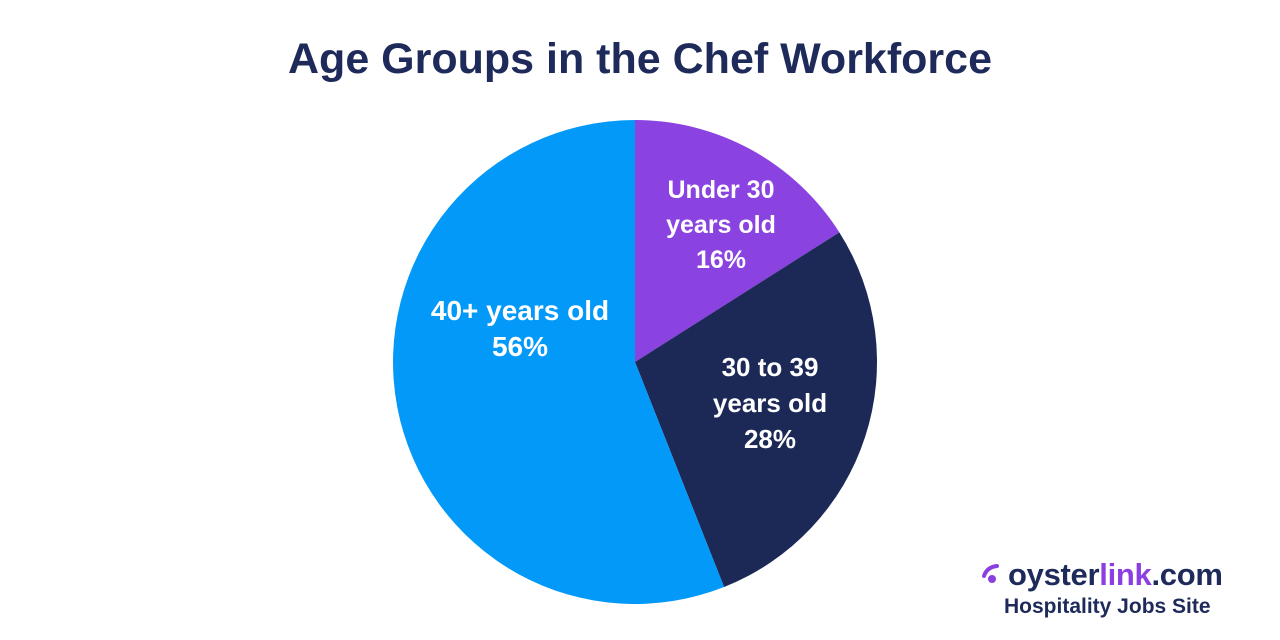  I want to click on slice-label: Under 30 years old 16%, so click(721, 225).